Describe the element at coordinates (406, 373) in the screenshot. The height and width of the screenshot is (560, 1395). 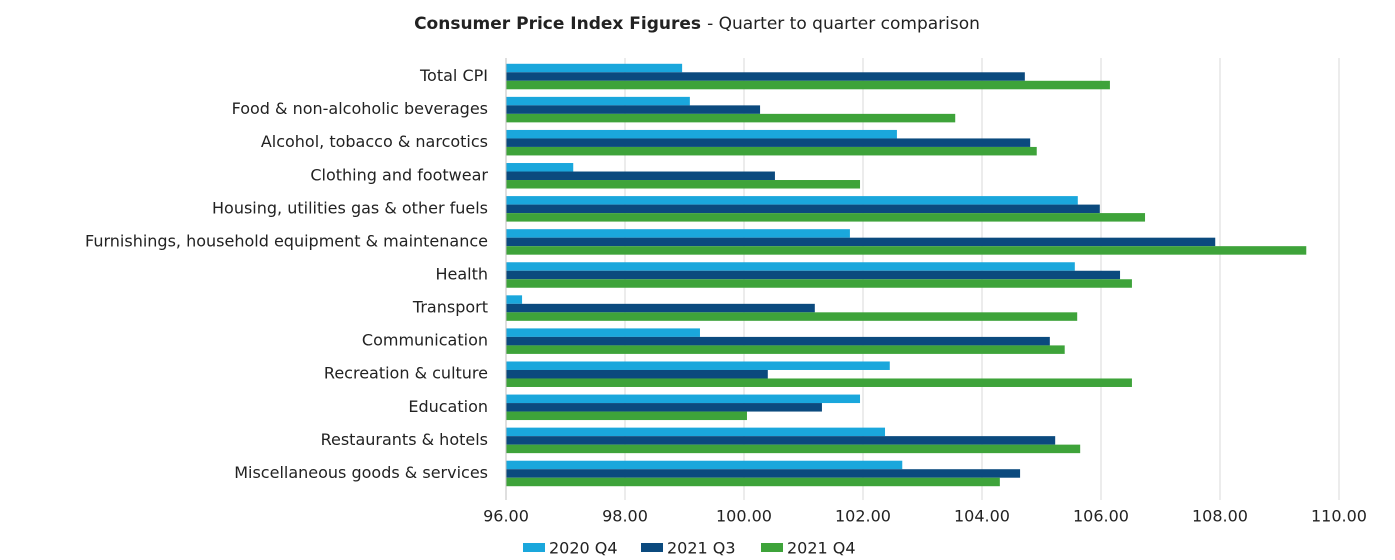
I see `y-tick-label: Recreation & culture` at that location.